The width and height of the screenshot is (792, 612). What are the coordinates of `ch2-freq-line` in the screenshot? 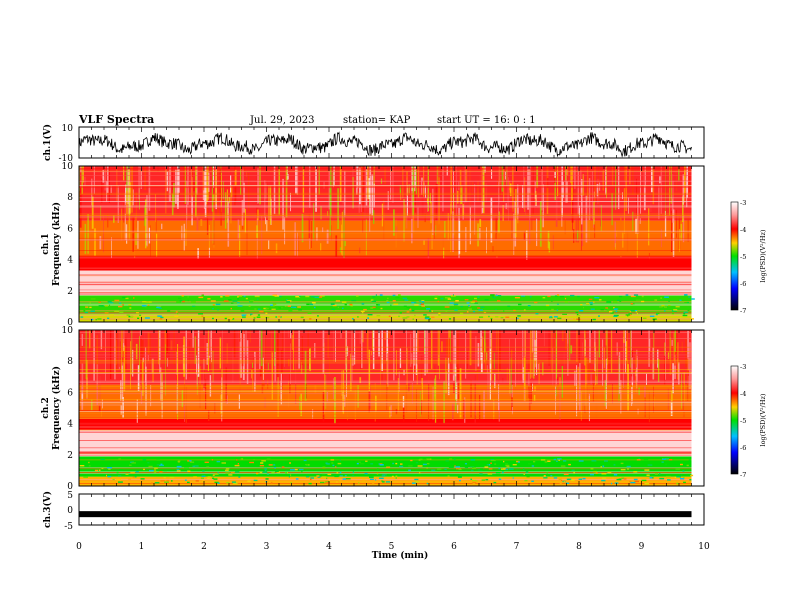 It's located at (385, 410).